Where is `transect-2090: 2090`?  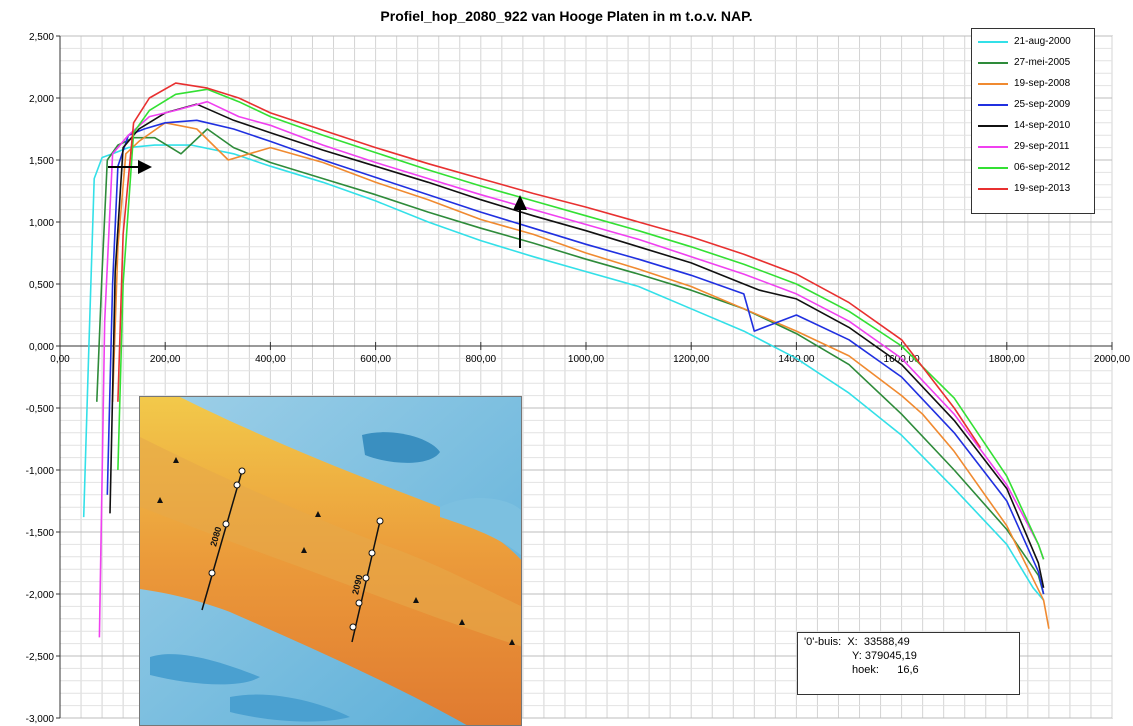
transect-2090: 2090 is located at coordinates (366, 580).